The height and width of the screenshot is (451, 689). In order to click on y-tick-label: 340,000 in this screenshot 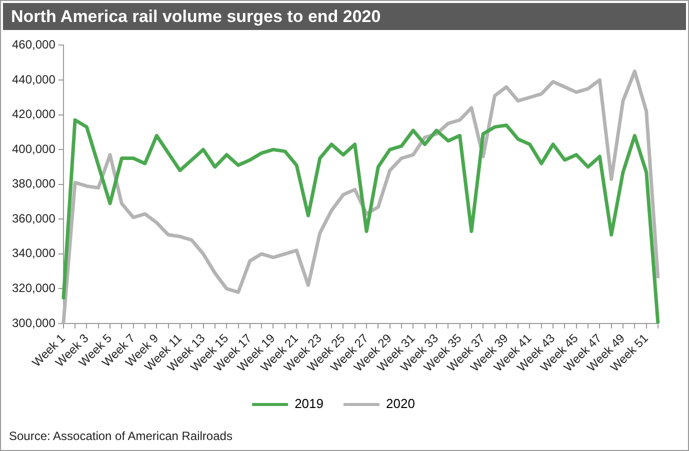, I will do `click(34, 253)`.